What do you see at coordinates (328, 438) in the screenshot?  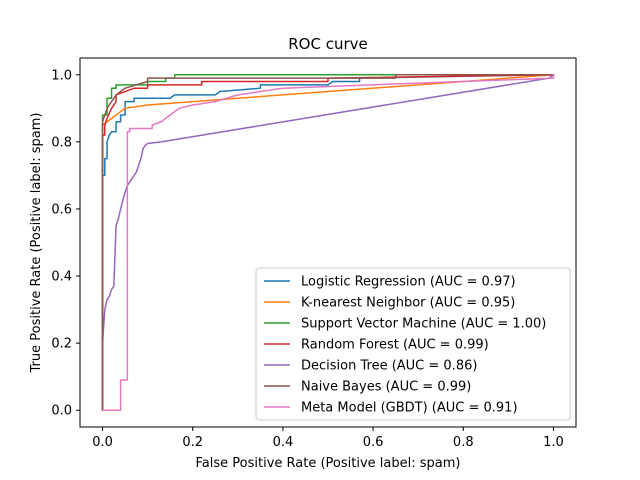 I see `x-axis-ticks: 0.0 0.2 0.4 0.6 0.8 1.0` at bounding box center [328, 438].